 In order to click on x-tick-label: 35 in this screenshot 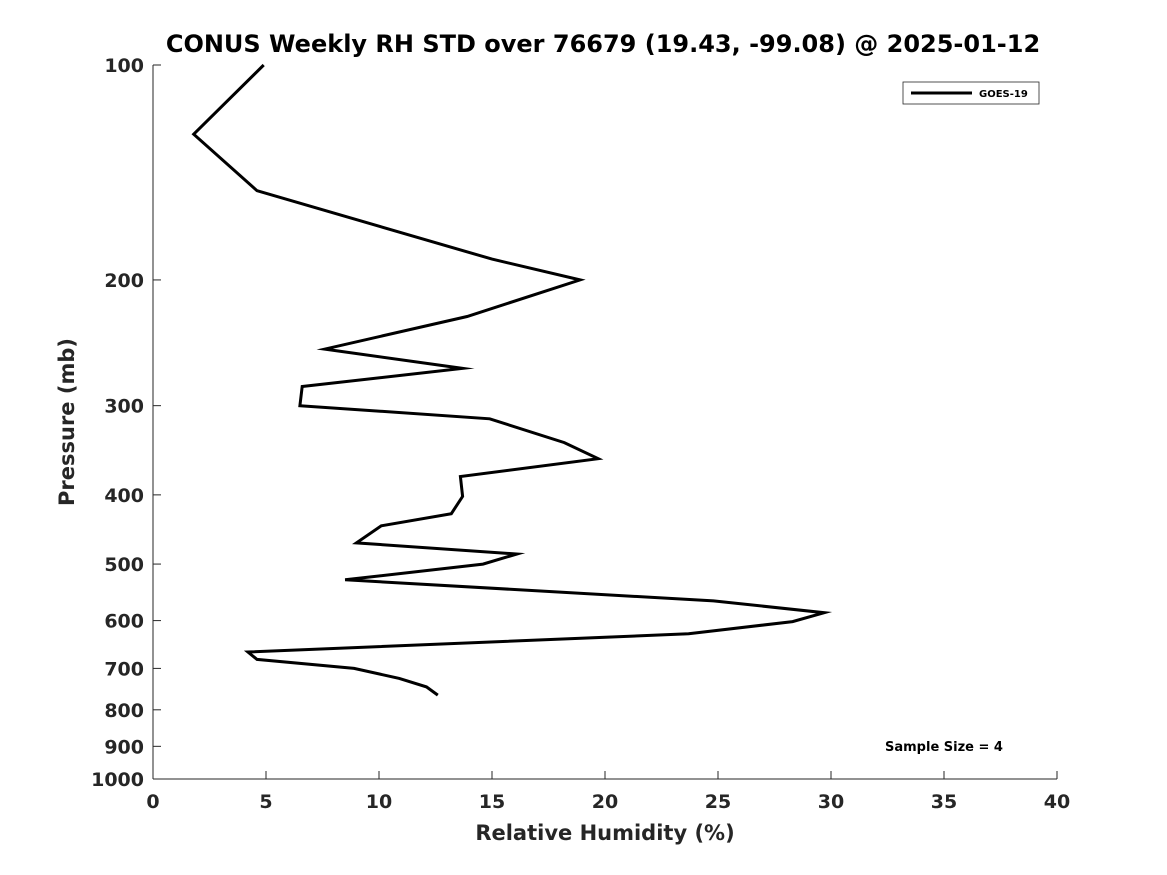, I will do `click(944, 802)`.